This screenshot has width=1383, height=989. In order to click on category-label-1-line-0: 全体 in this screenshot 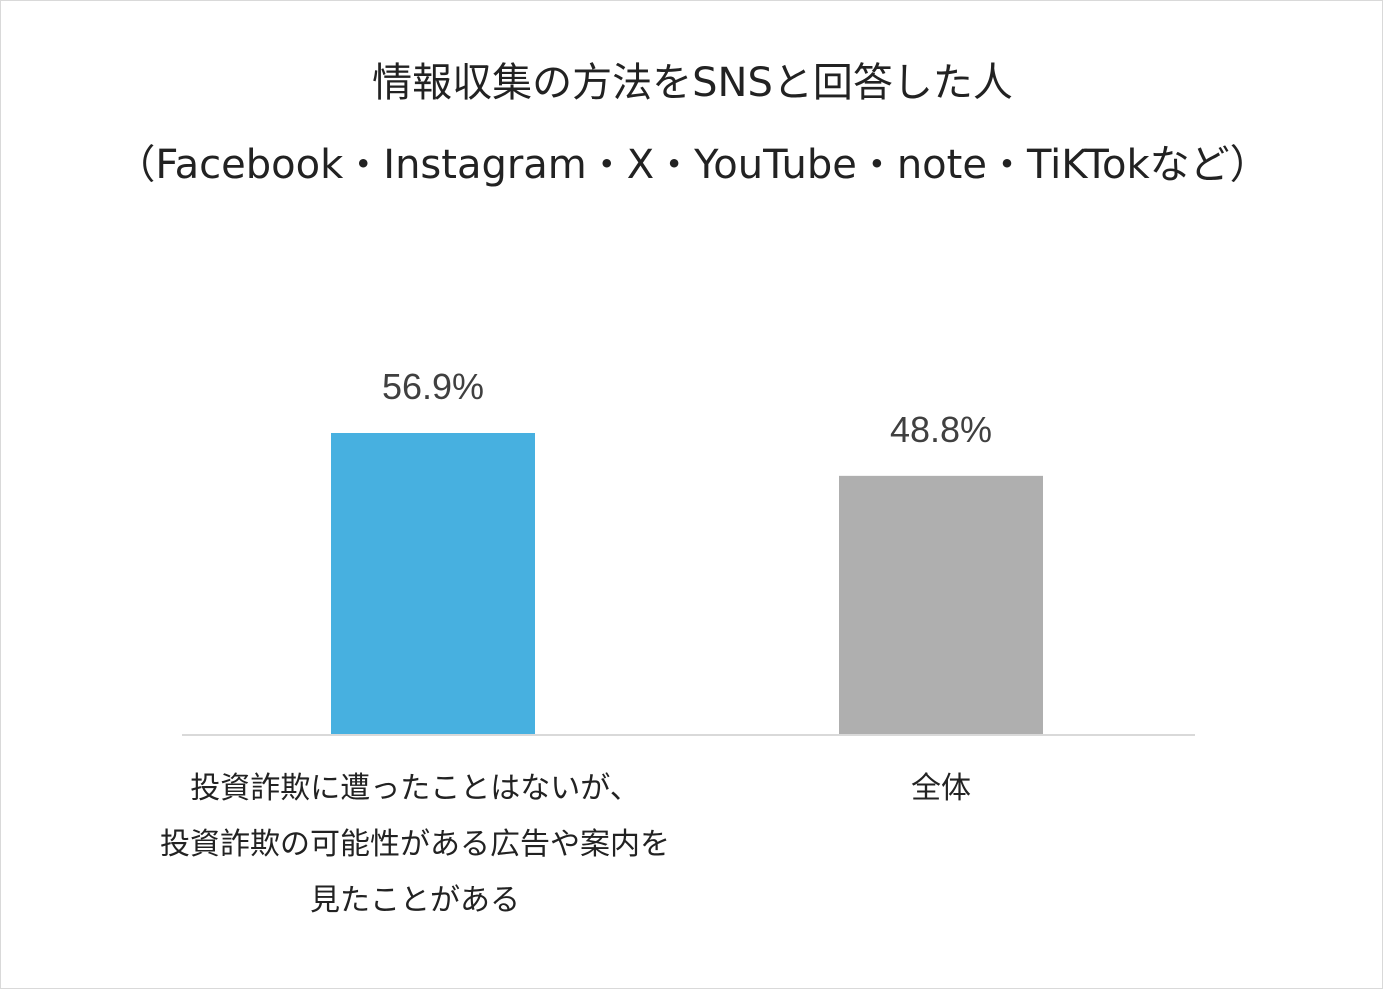, I will do `click(941, 788)`.